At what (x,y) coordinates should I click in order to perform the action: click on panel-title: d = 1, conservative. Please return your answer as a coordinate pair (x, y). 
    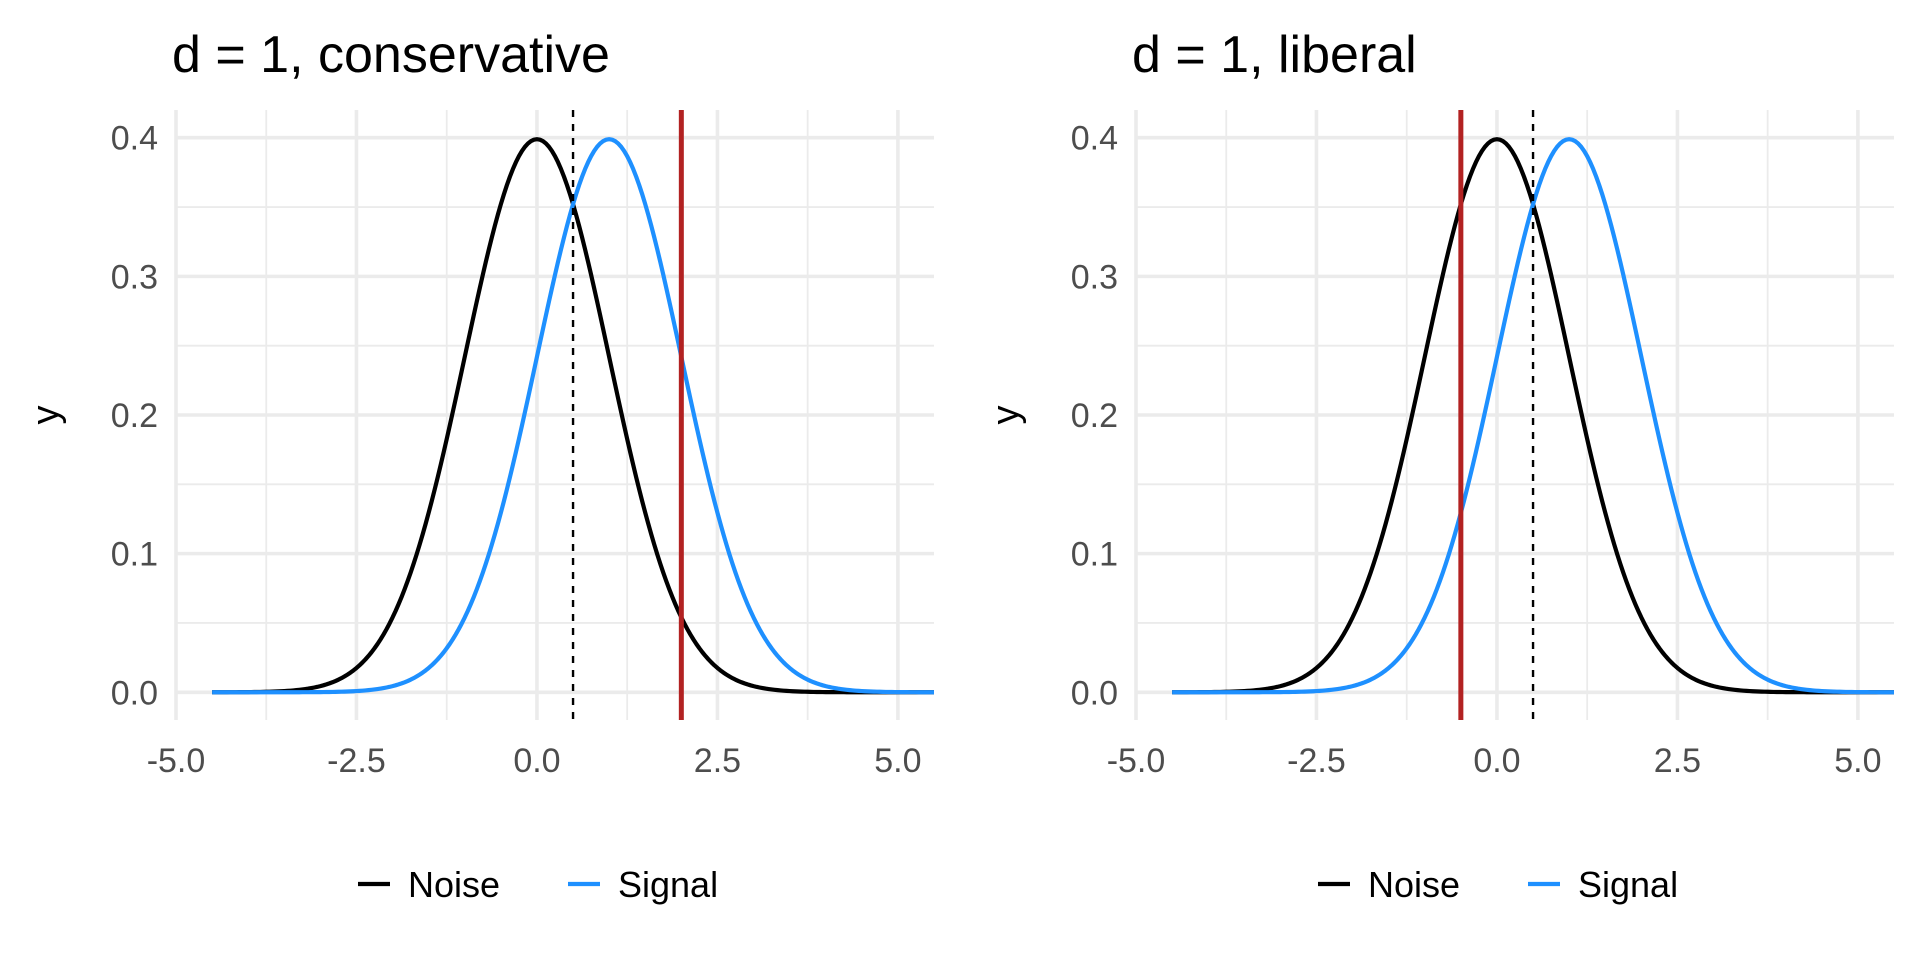
    Looking at the image, I should click on (391, 55).